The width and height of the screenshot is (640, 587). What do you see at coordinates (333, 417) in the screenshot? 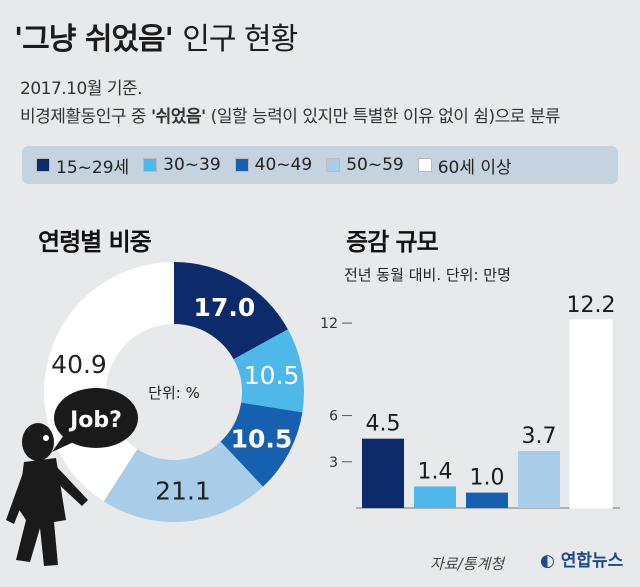
I see `y-tick-label: 6` at bounding box center [333, 417].